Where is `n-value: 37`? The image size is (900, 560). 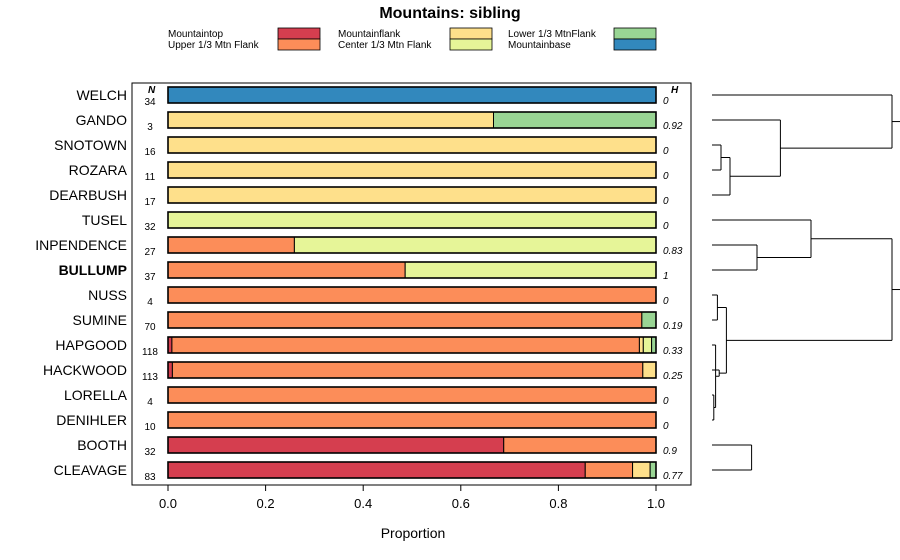 n-value: 37 is located at coordinates (150, 277).